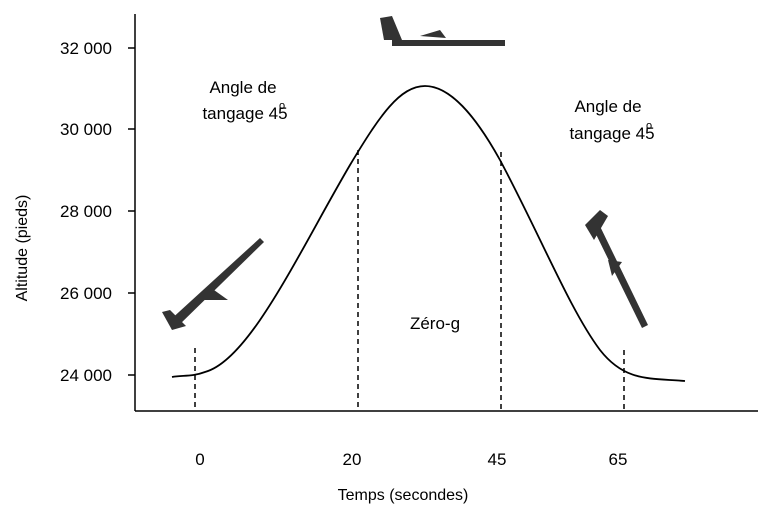 The image size is (758, 506). Describe the element at coordinates (403, 495) in the screenshot. I see `x-axis-label: Temps (secondes)` at that location.